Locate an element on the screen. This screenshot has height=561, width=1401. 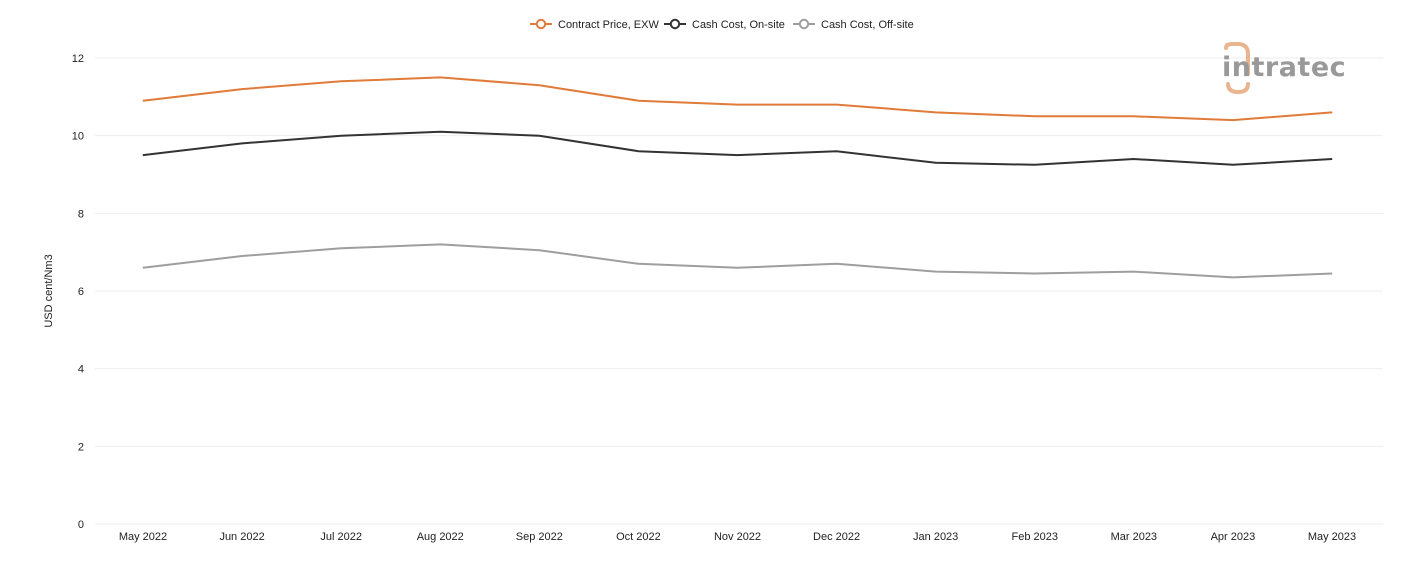
x-tick-label: Nov 2022 is located at coordinates (737, 537).